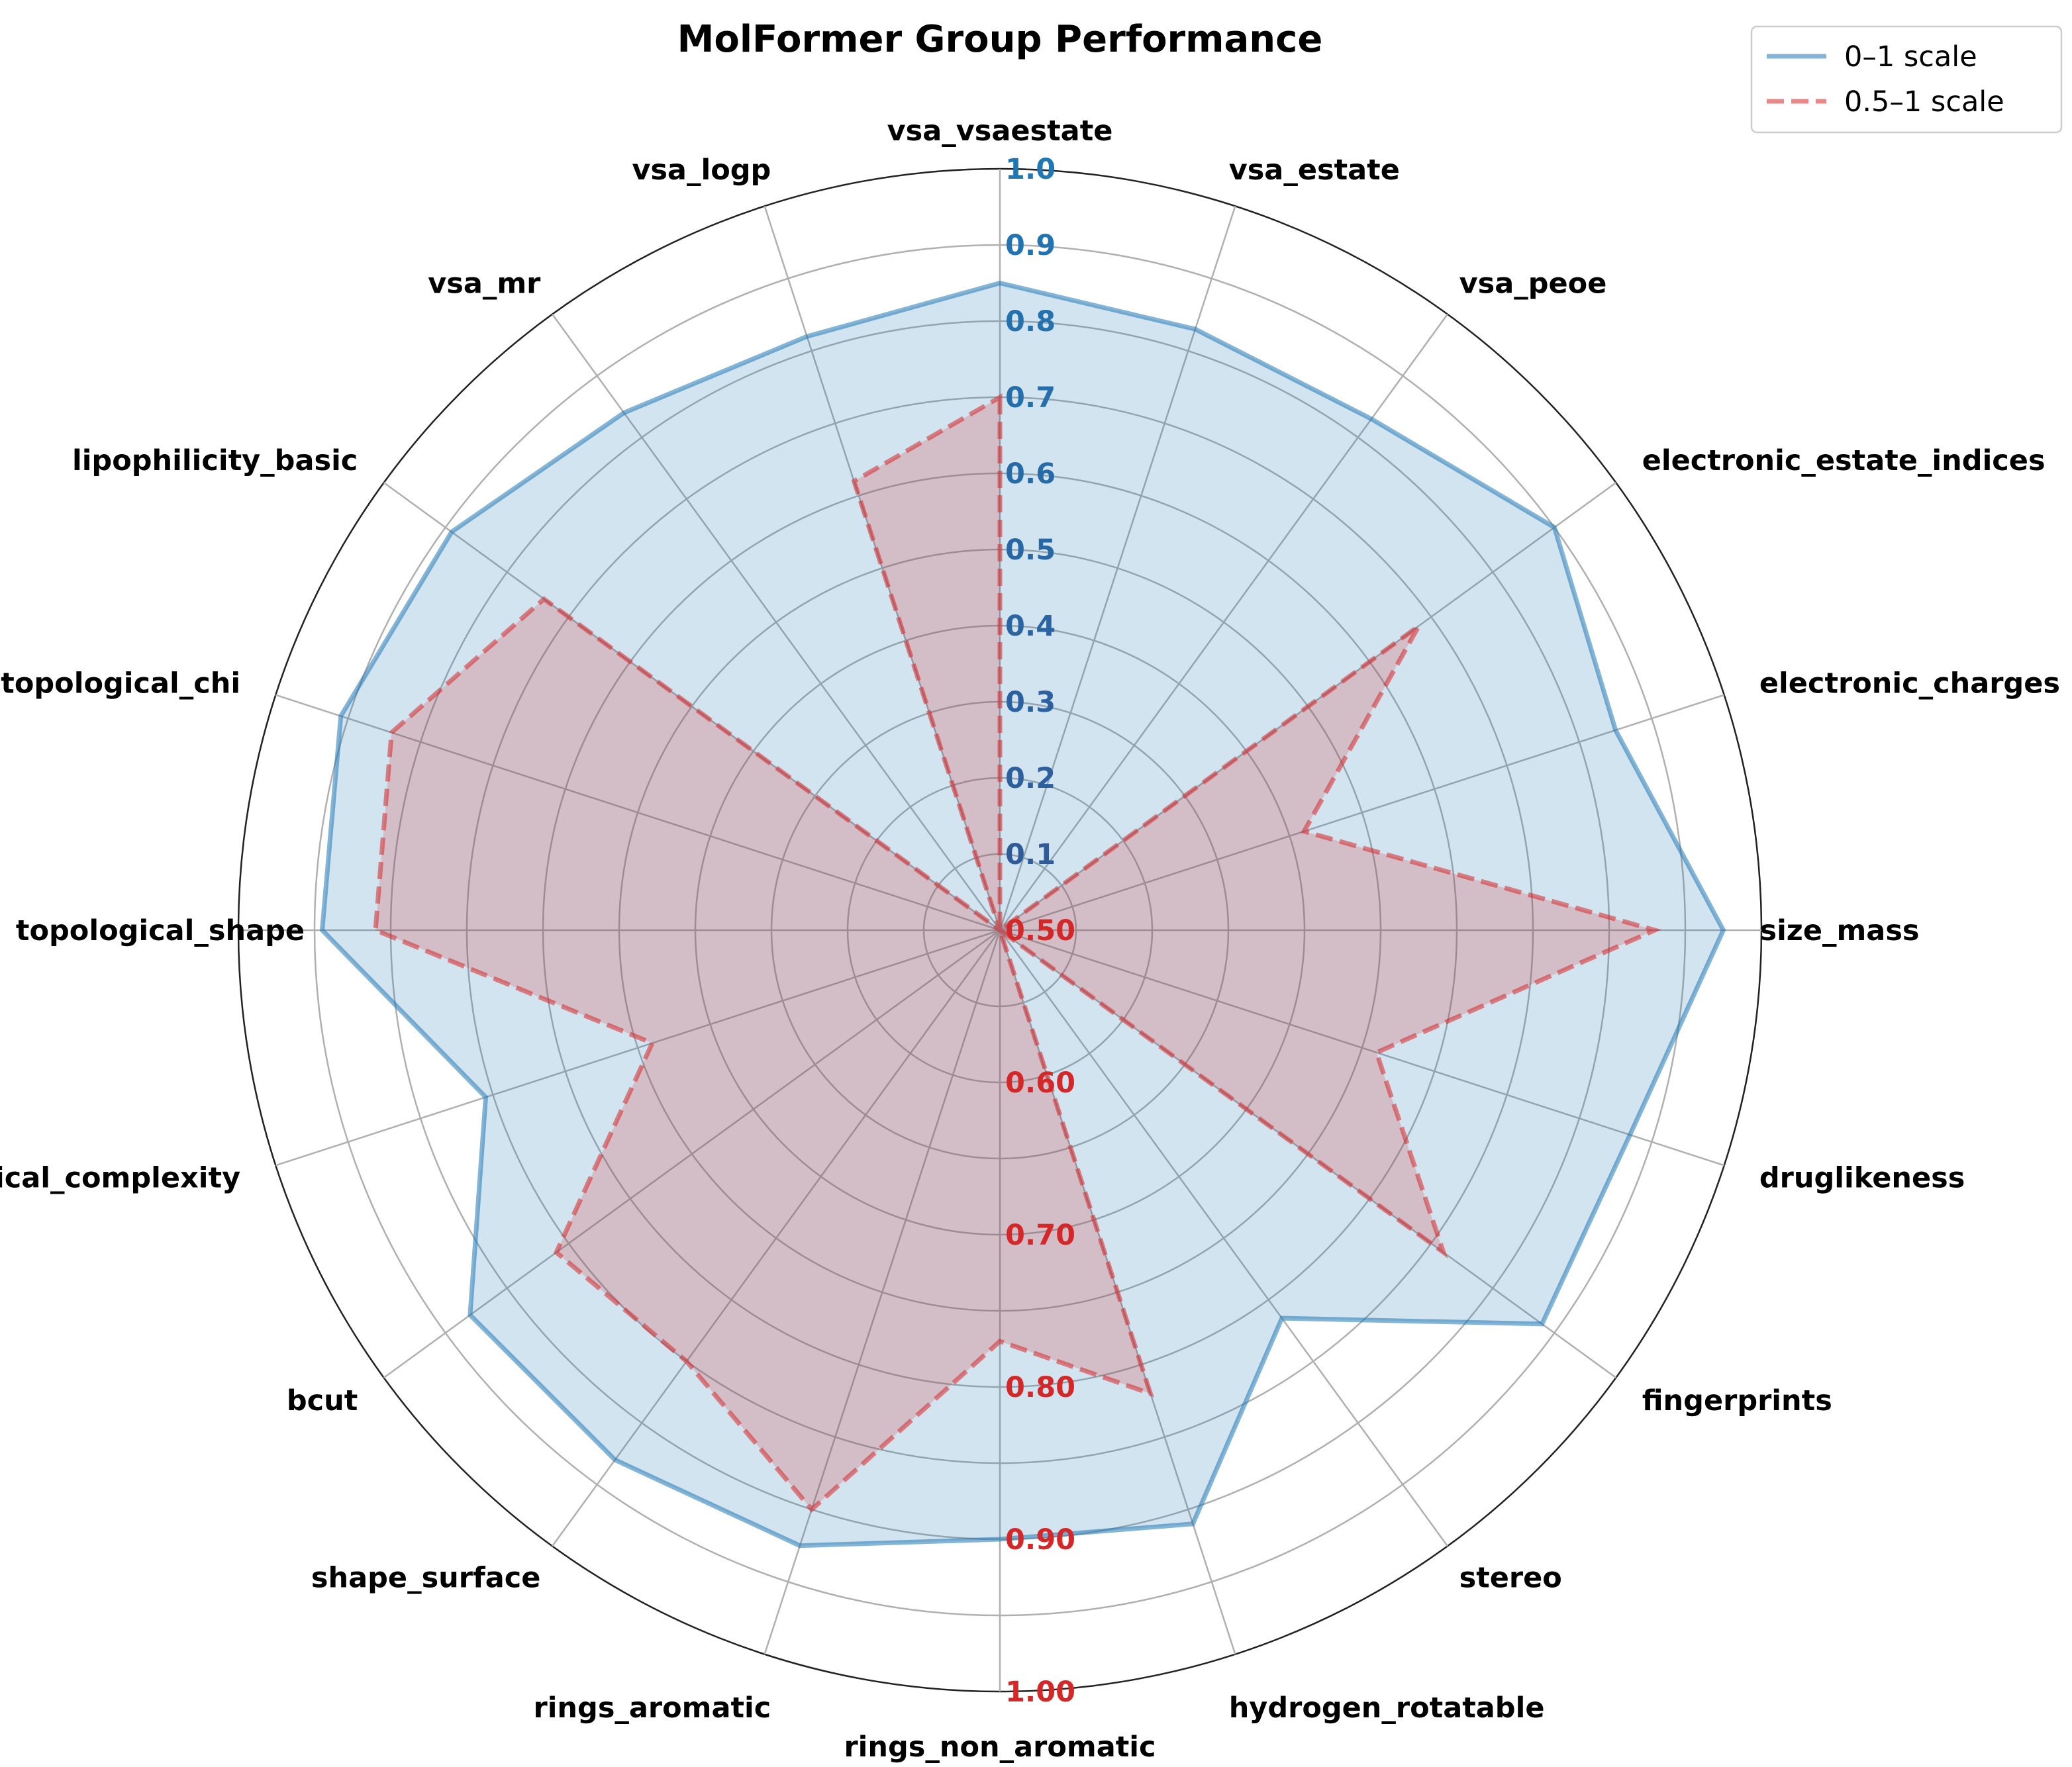  Describe the element at coordinates (1000, 1747) in the screenshot. I see `category-label-rings-non-aromatic: rings_non_aromatic` at that location.